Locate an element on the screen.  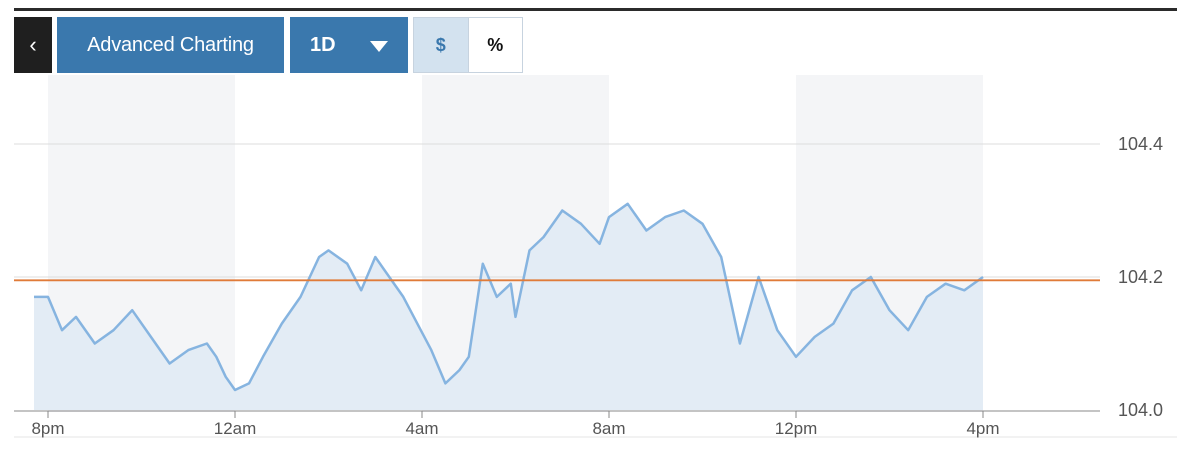
period-label: 1D is located at coordinates (323, 44).